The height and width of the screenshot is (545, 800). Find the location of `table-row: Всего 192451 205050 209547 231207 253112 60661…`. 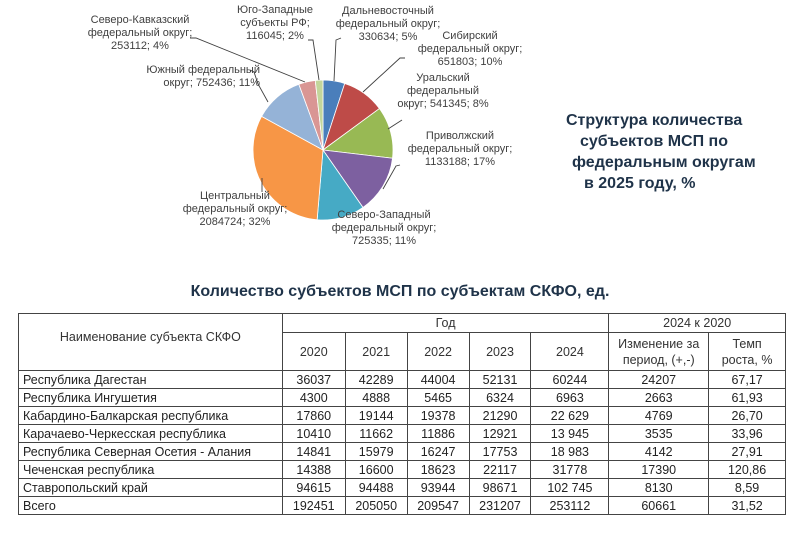

table-row: Всего 192451 205050 209547 231207 253112 60661… is located at coordinates (402, 505).